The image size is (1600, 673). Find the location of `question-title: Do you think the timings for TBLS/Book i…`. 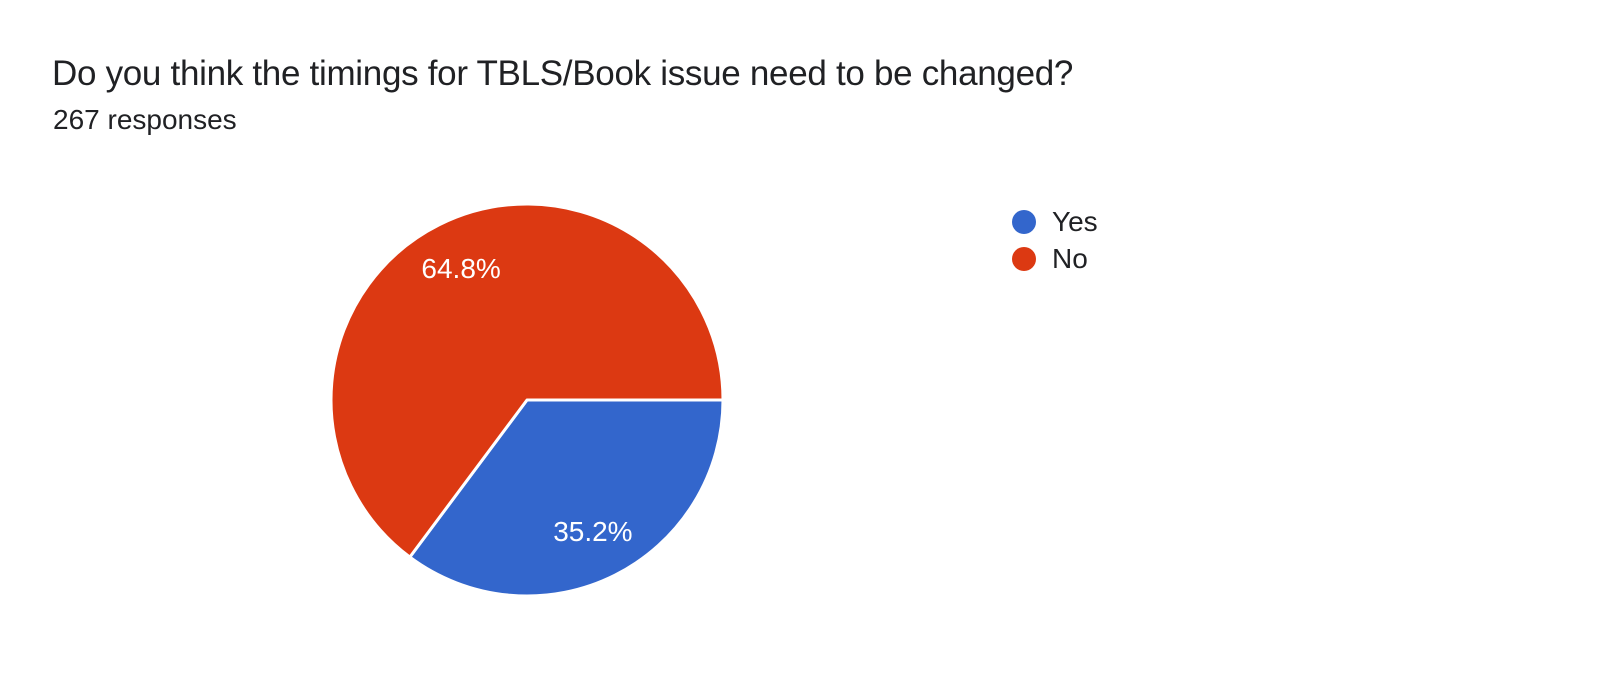

question-title: Do you think the timings for TBLS/Book i… is located at coordinates (563, 73).